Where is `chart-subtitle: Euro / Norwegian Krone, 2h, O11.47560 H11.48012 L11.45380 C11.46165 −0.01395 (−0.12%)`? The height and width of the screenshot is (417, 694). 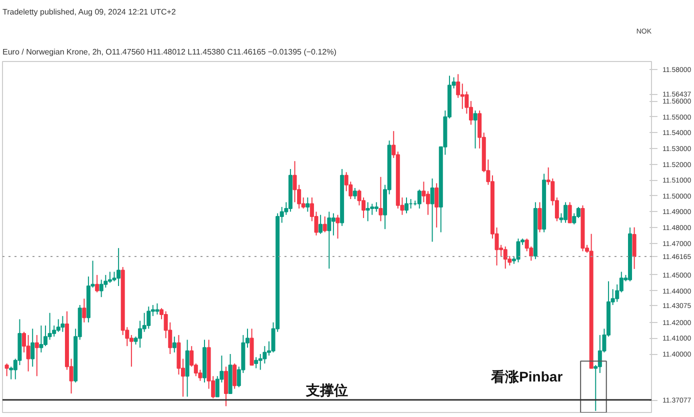
chart-subtitle: Euro / Norwegian Krone, 2h, O11.47560 H11.48012 L11.45380 C11.46165 −0.01395 (−0.12%) is located at coordinates (169, 52).